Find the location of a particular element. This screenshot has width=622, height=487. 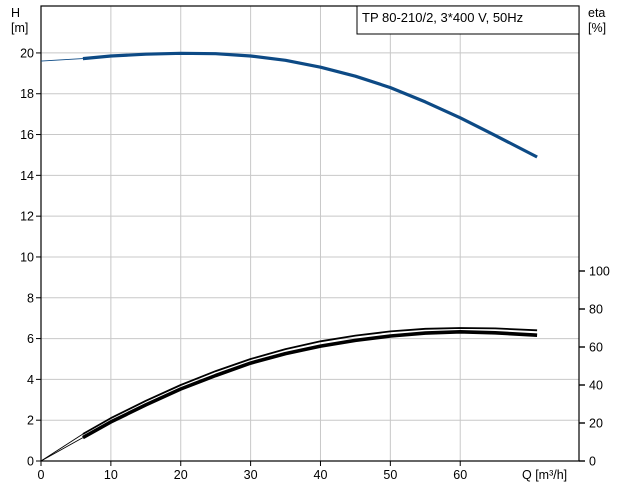

chart-title-box is located at coordinates (468, 20).